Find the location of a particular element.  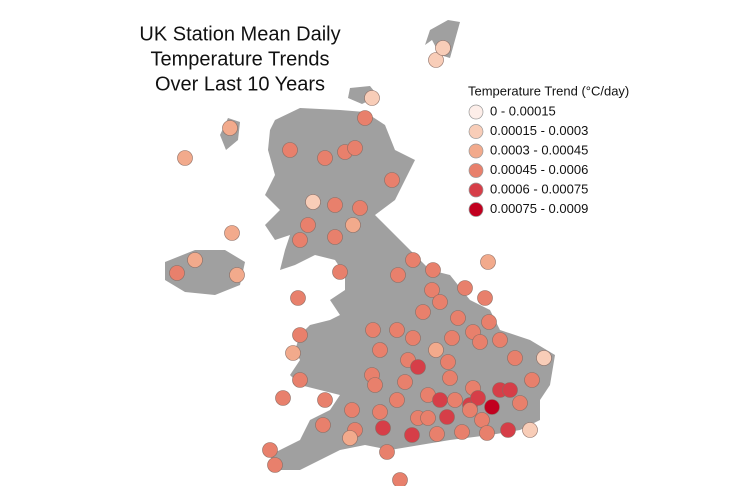

legend-title: Temperature Trend (°C/day) is located at coordinates (548, 90).